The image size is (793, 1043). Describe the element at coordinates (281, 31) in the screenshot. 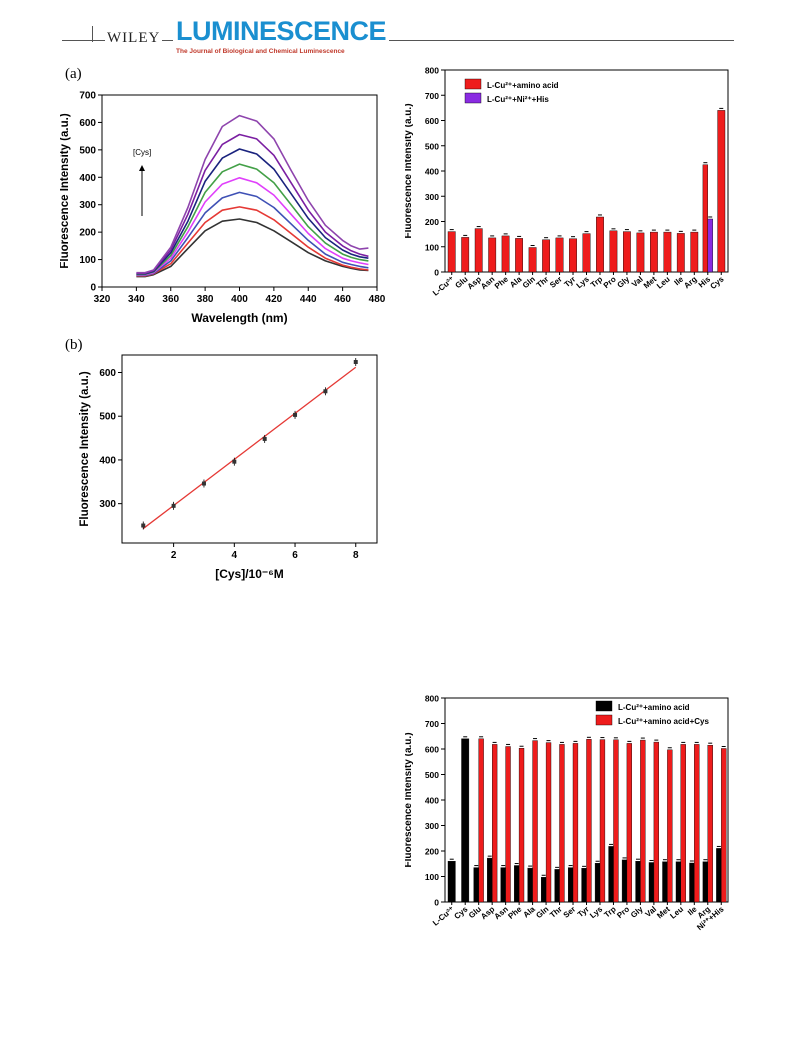

I see `journal-title: LUMINESCENCE` at that location.